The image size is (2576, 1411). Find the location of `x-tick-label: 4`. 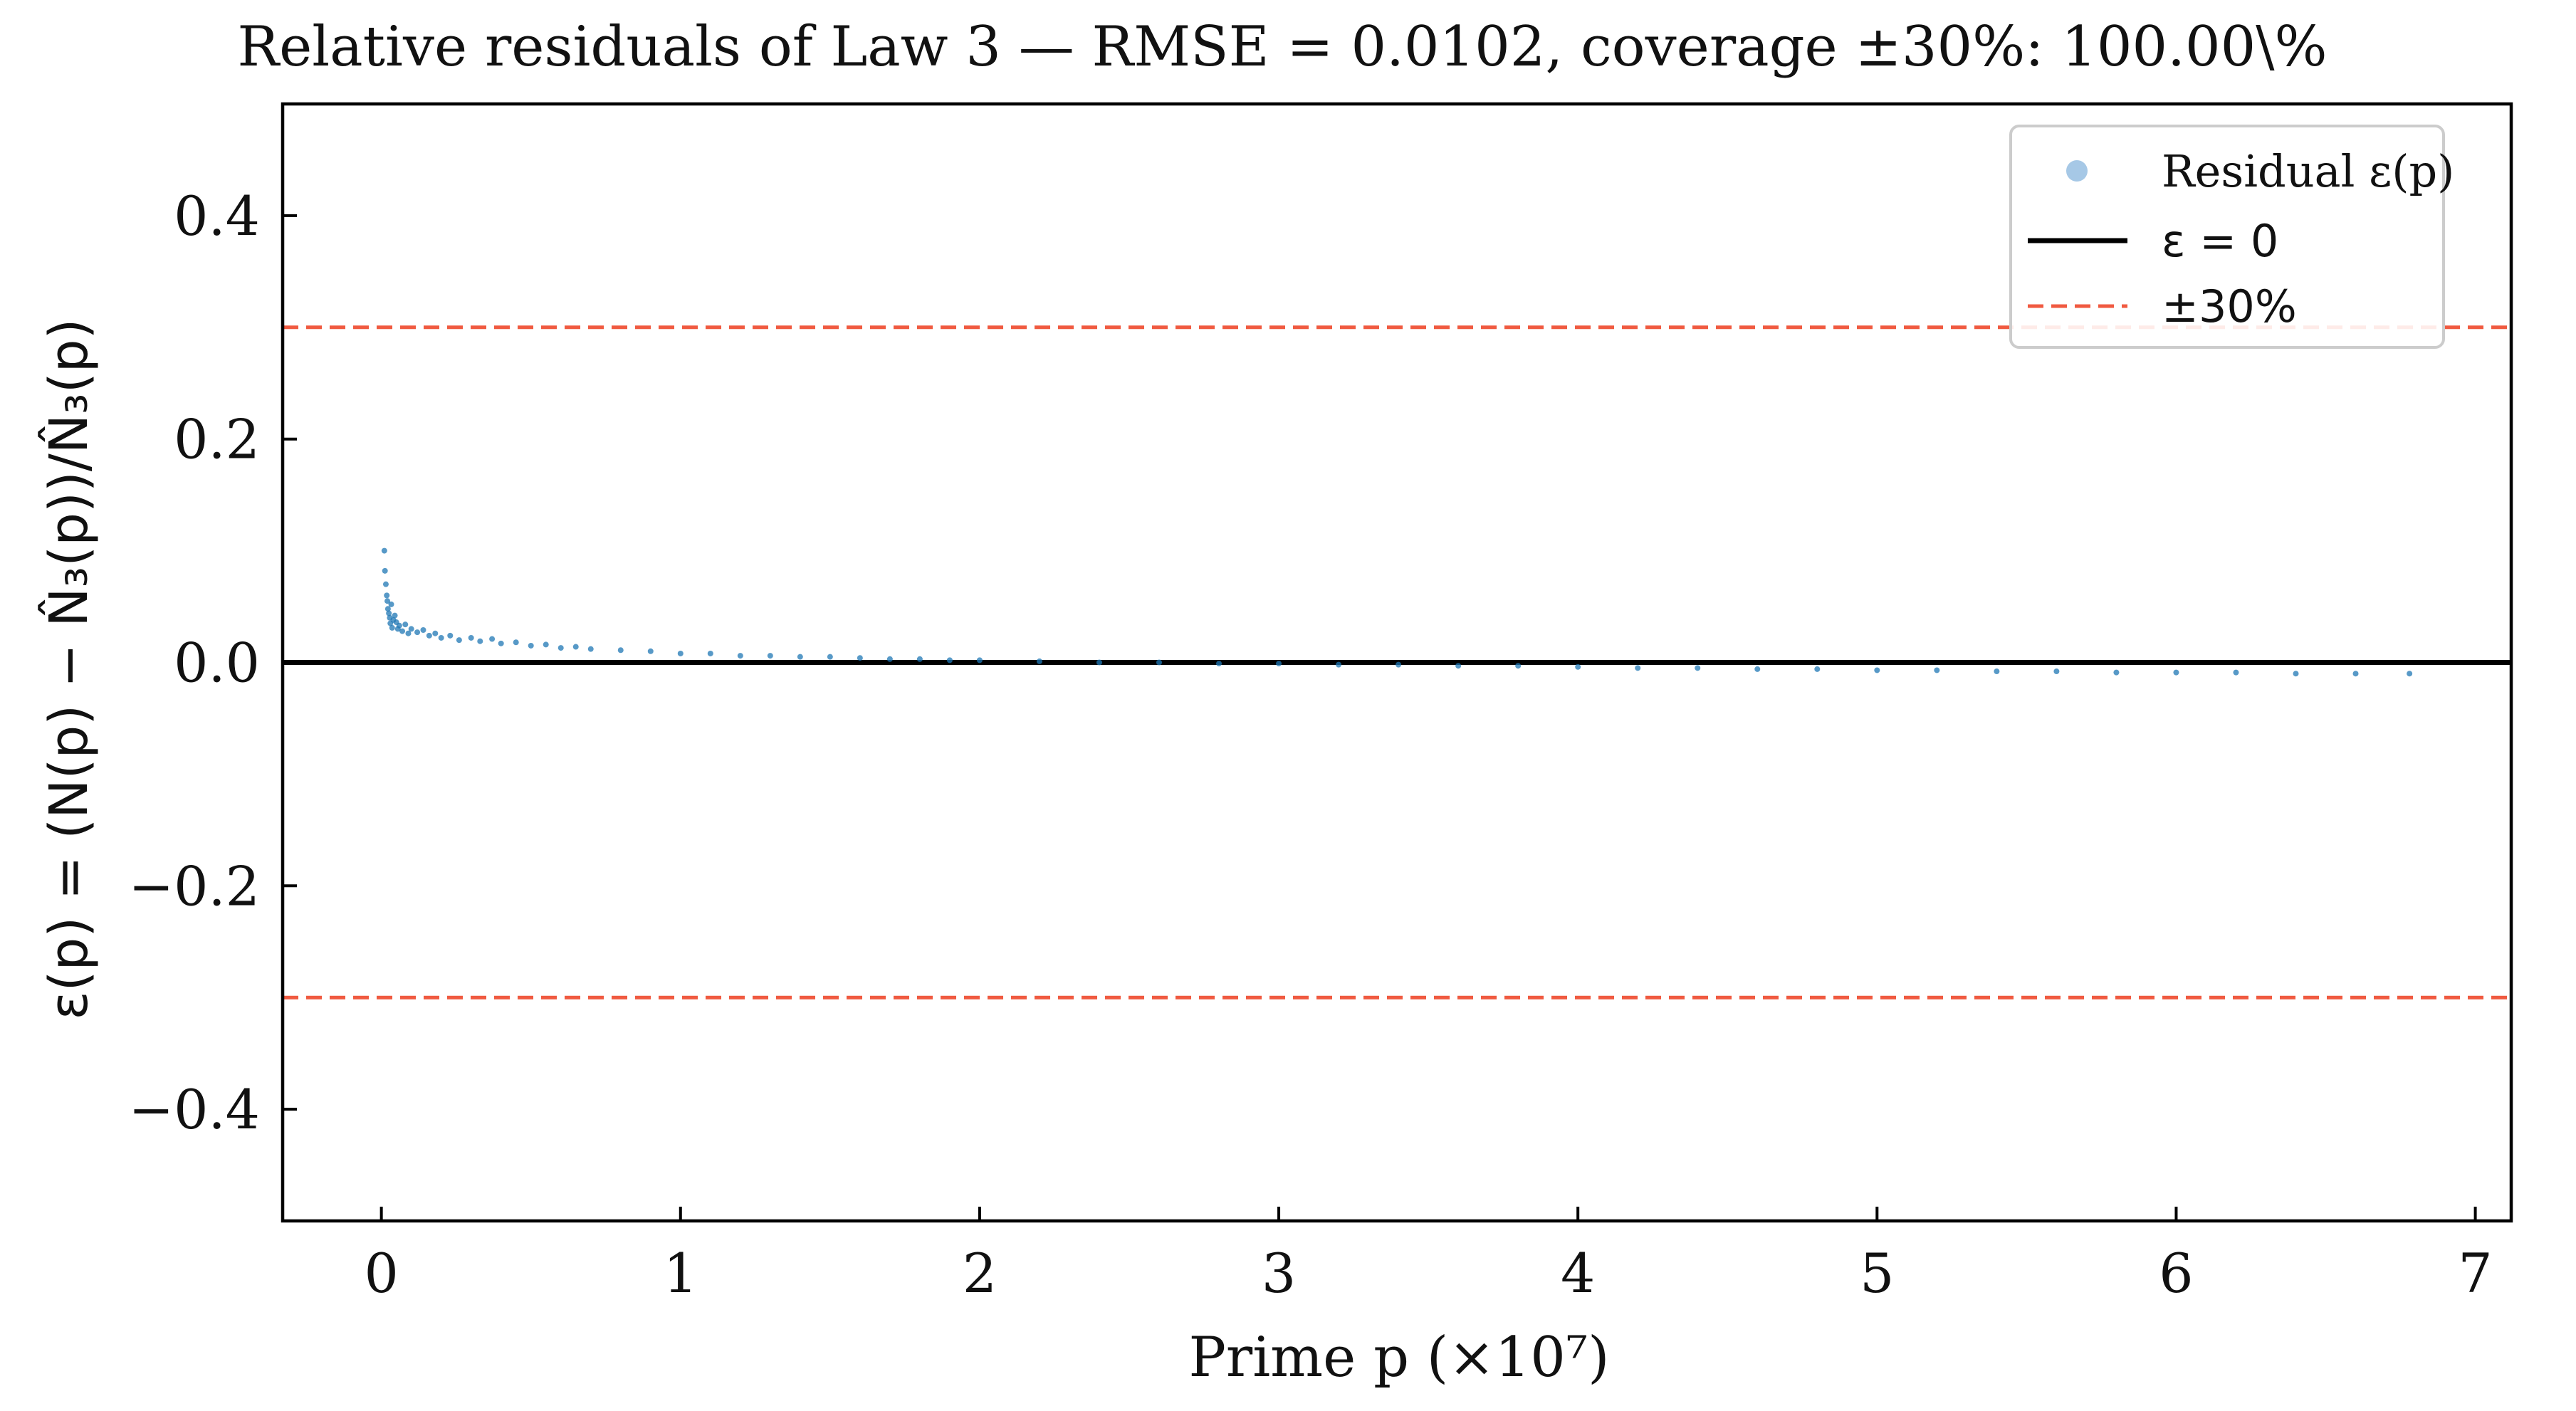

x-tick-label: 4 is located at coordinates (1578, 1273).